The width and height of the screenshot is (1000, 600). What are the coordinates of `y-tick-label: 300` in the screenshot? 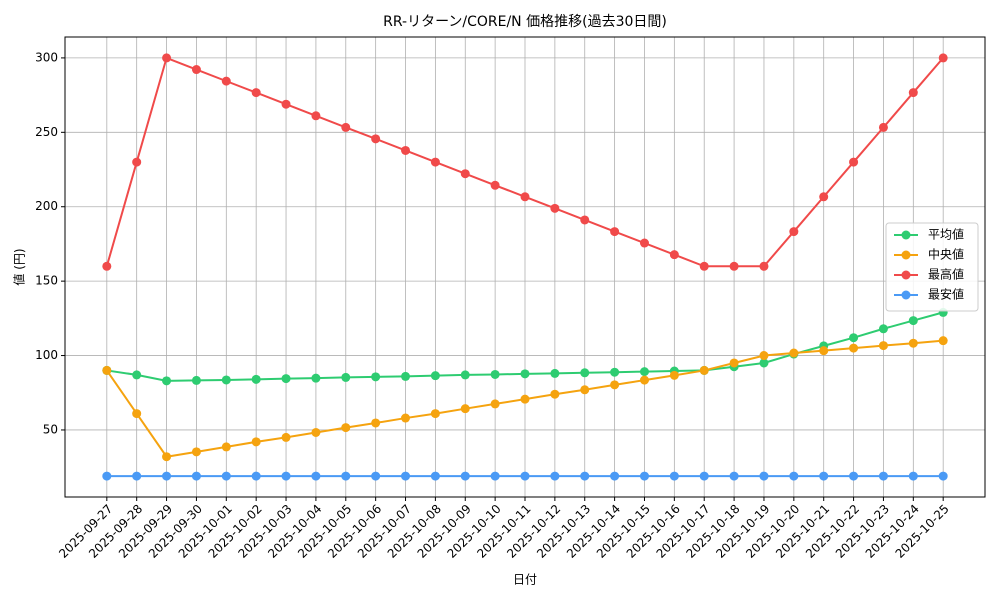 It's located at (46, 57).